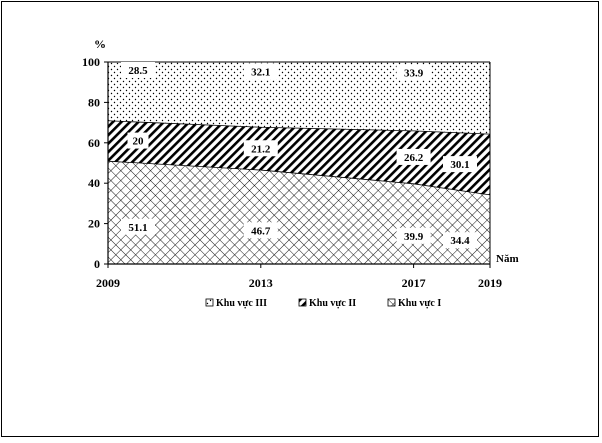  Describe the element at coordinates (94, 183) in the screenshot. I see `y-tick-label-40: 40` at that location.